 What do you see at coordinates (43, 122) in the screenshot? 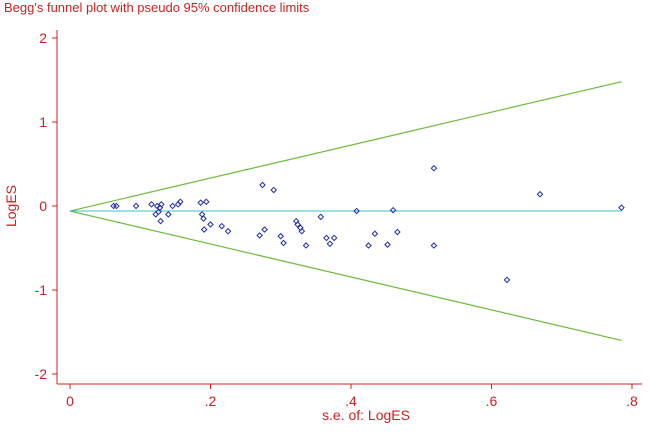
I see `y-tick-label: 1` at bounding box center [43, 122].